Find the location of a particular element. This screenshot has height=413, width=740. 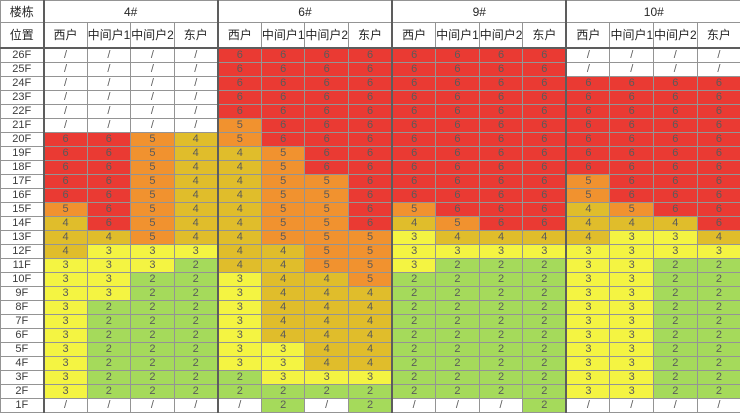

cell-20F-col13: 6 is located at coordinates (588, 139).